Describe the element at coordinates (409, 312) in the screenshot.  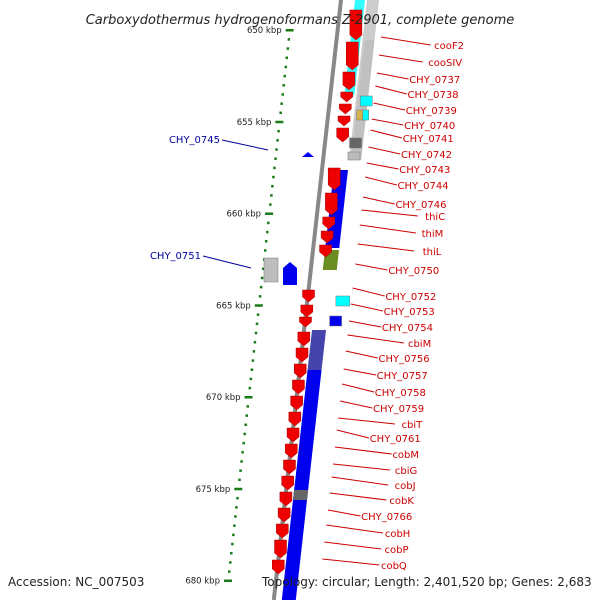
I see `gene-label-right: CHY_0753` at that location.